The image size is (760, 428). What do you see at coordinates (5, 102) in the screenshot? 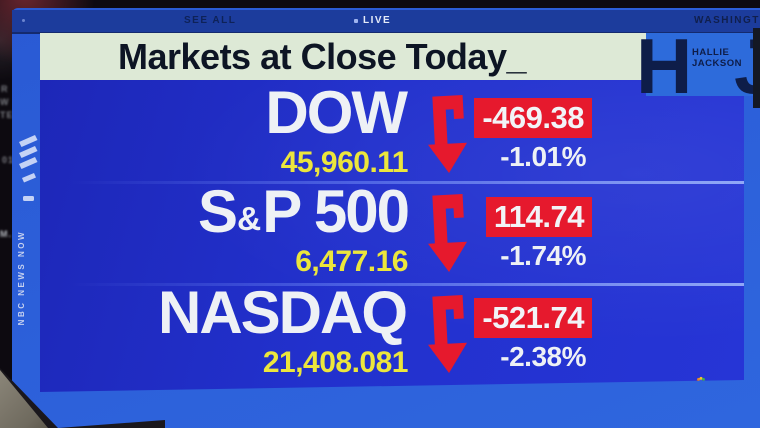
I see `background-text-fragment: W` at bounding box center [5, 102].